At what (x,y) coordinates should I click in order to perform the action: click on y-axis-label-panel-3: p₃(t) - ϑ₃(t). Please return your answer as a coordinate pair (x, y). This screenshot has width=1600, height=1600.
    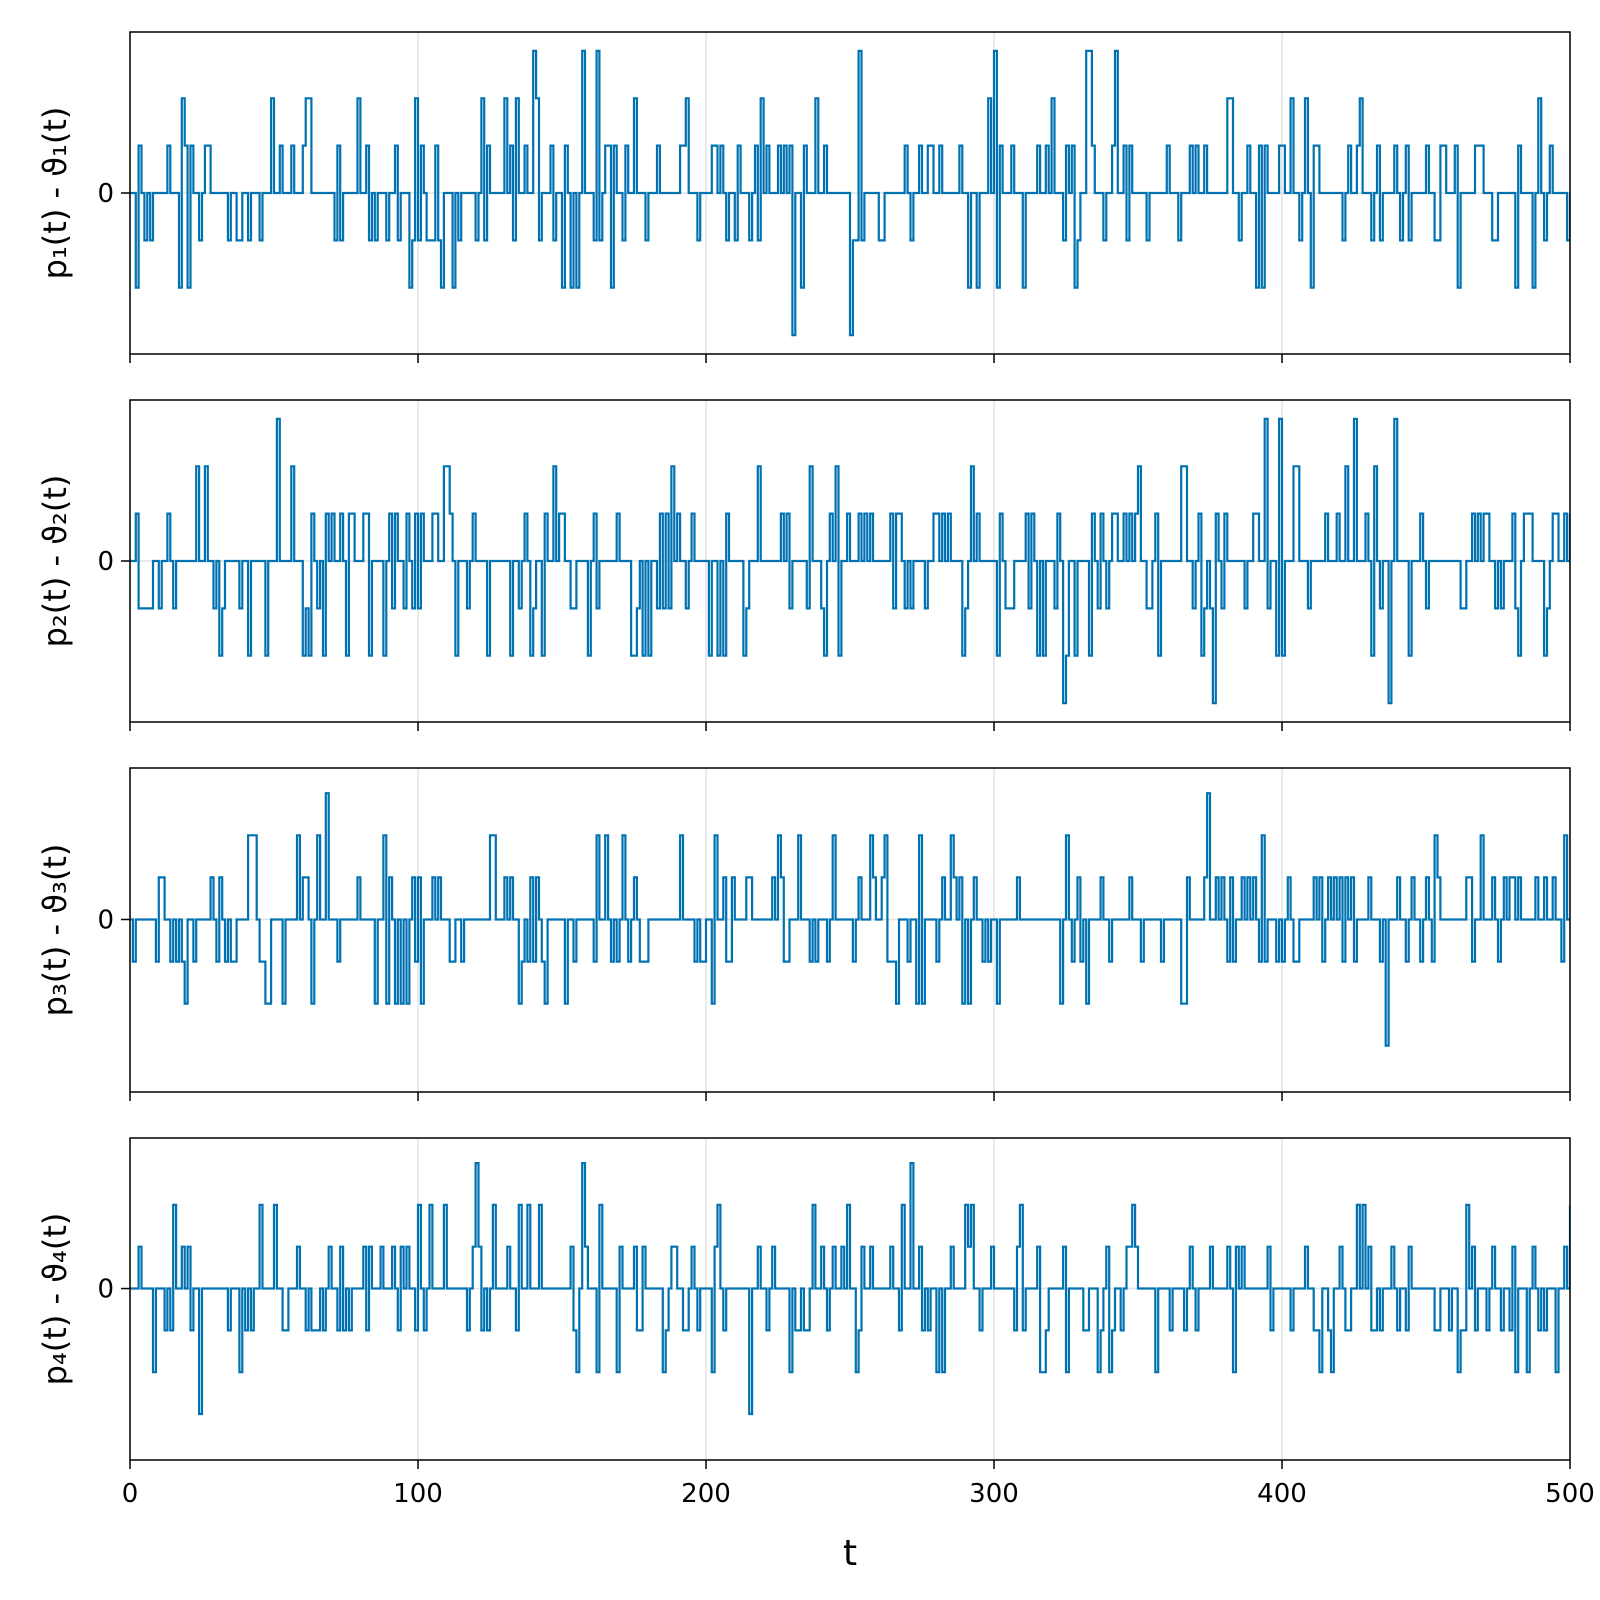
    Looking at the image, I should click on (55, 930).